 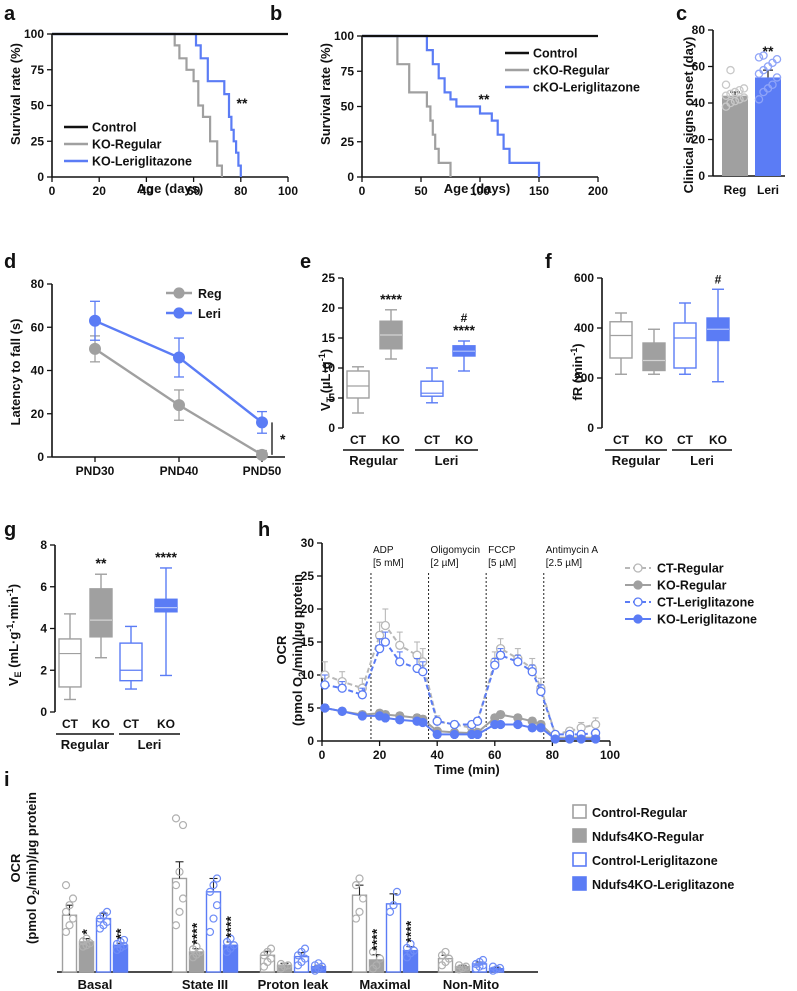 I want to click on a-legend-label: Control, so click(x=114, y=128).